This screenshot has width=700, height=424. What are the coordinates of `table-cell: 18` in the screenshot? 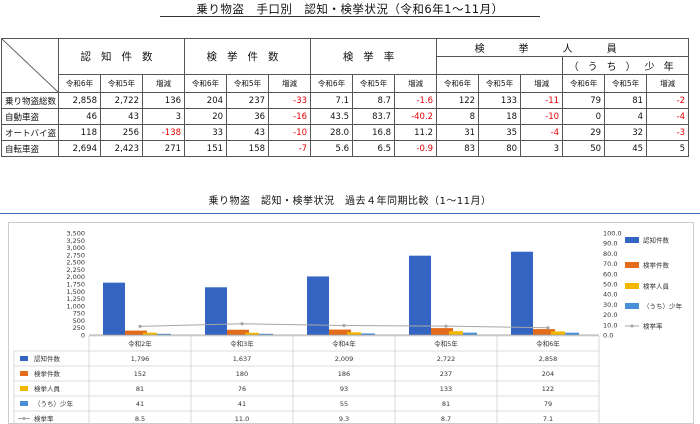 It's located at (500, 116).